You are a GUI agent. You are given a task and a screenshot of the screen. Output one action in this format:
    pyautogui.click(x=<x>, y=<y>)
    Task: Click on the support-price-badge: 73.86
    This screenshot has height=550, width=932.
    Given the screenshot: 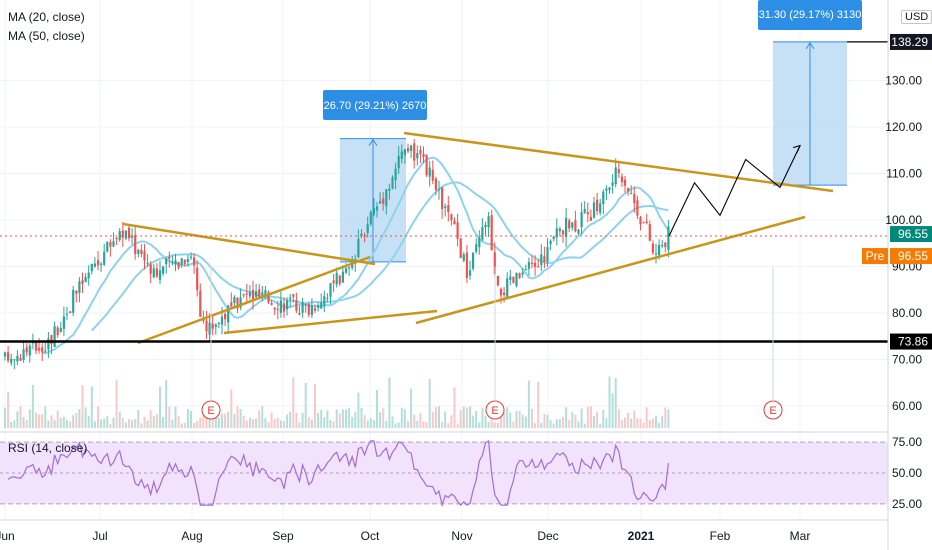 What is the action you would take?
    pyautogui.click(x=913, y=342)
    